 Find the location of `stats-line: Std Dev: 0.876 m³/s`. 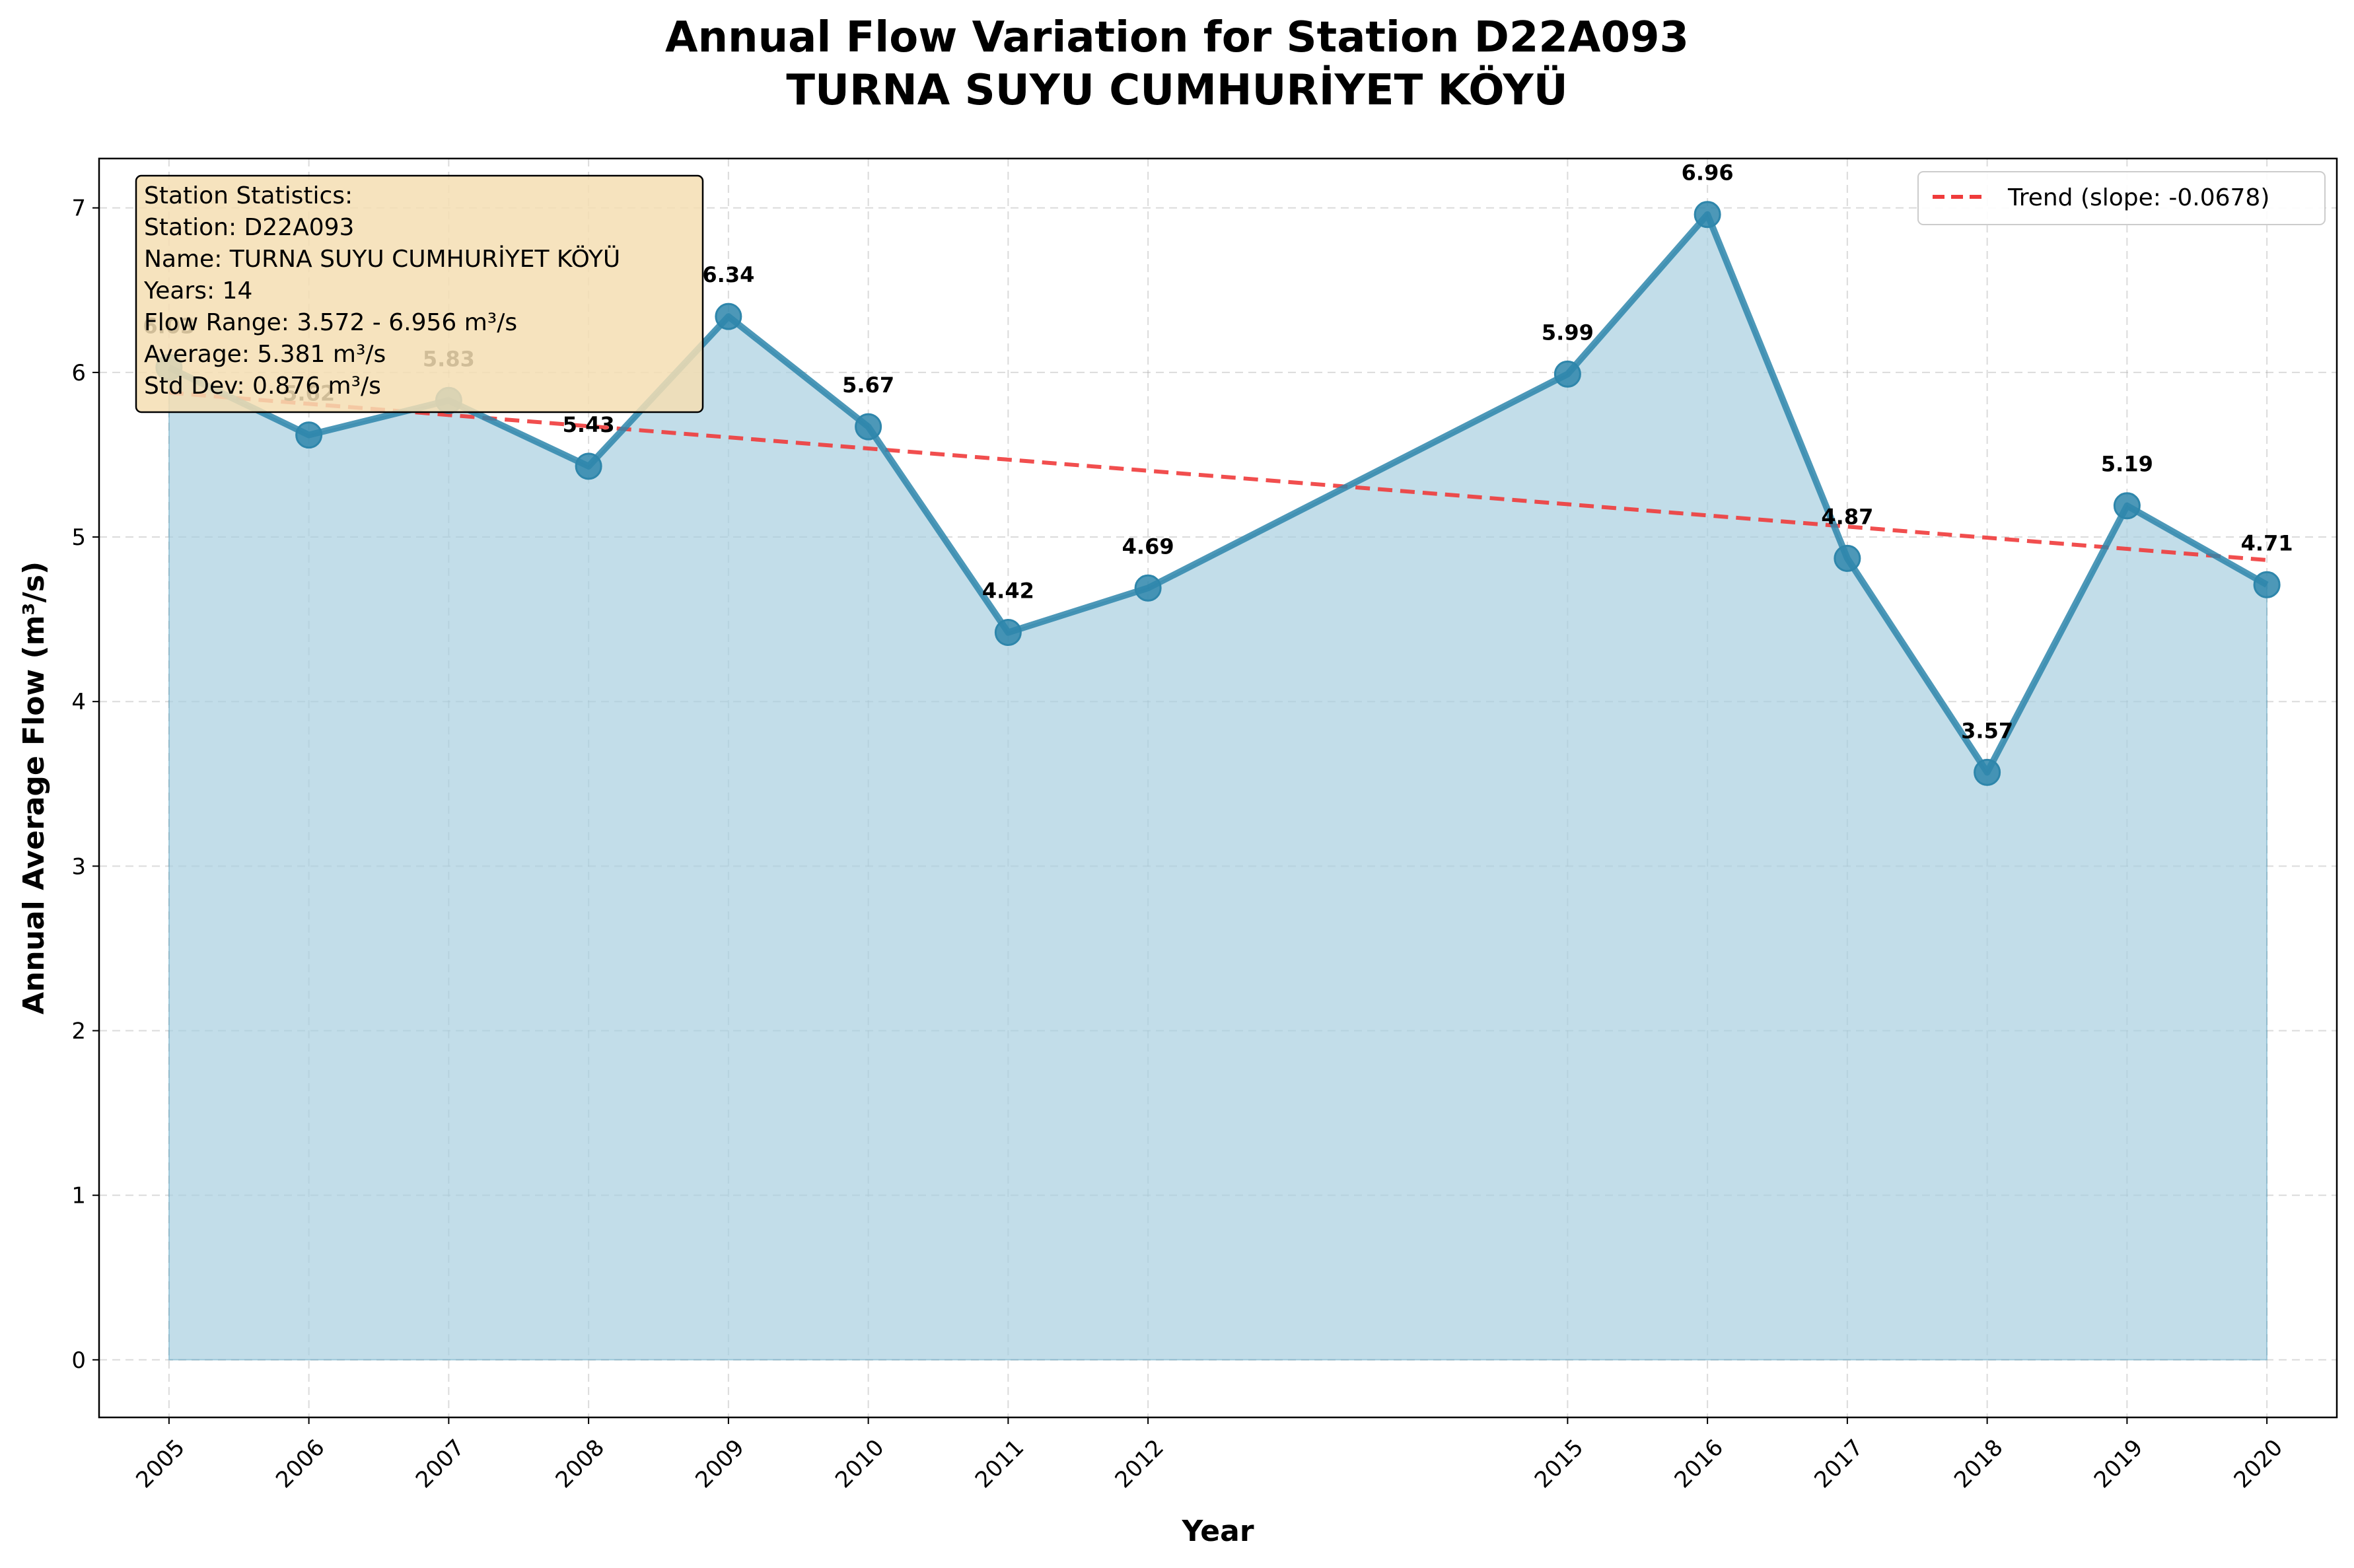

stats-line: Std Dev: 0.876 m³/s is located at coordinates (262, 386).